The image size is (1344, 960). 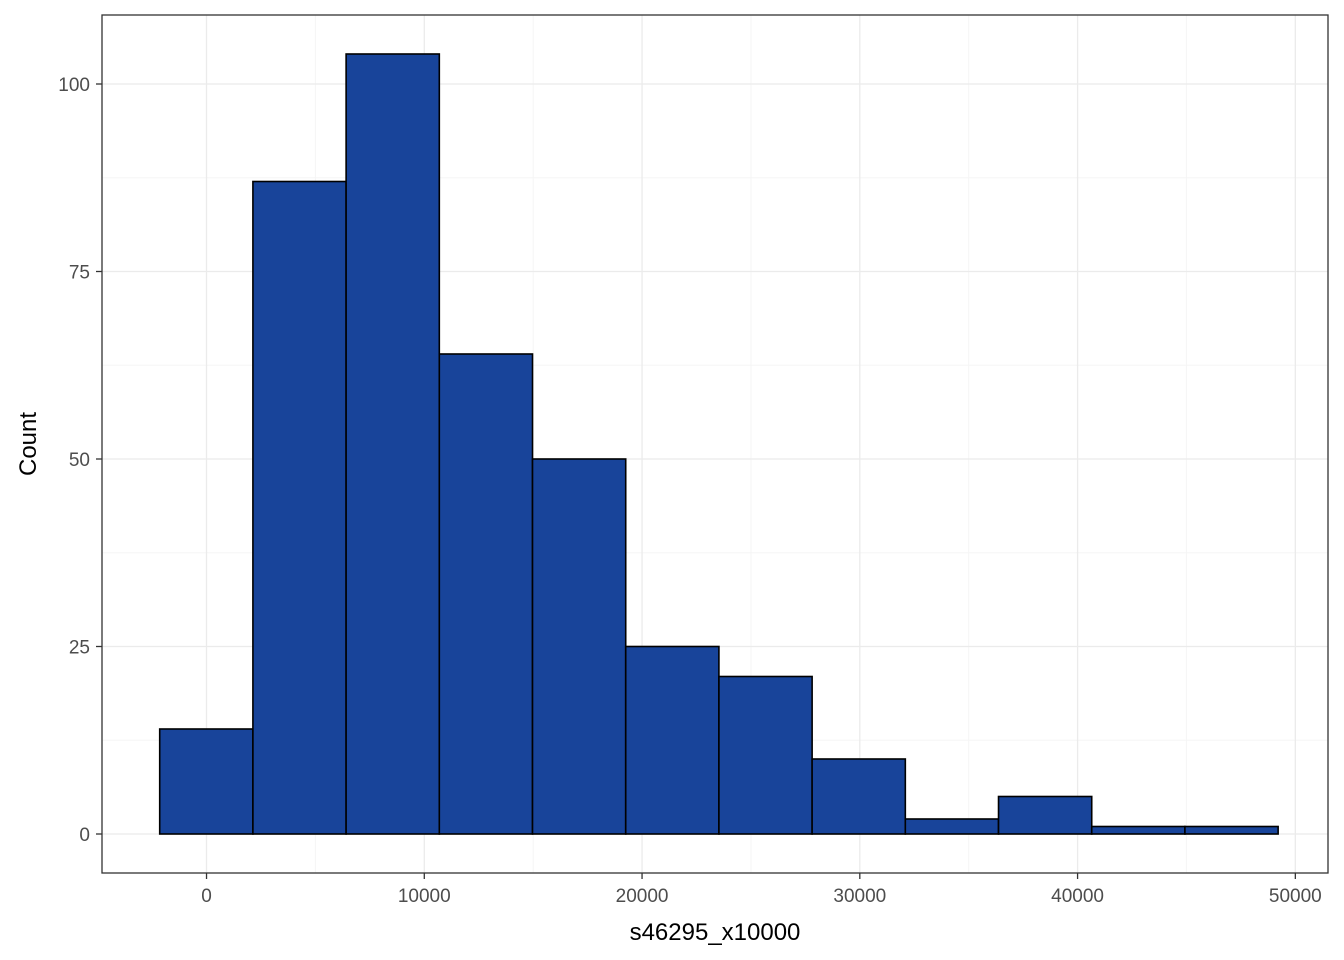 What do you see at coordinates (79, 273) in the screenshot?
I see `y-tick-label: 75` at bounding box center [79, 273].